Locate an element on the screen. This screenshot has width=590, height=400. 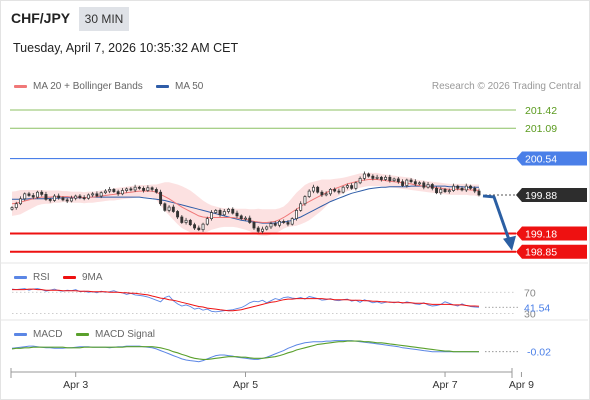
legend-macd: MACD is located at coordinates (38, 334).